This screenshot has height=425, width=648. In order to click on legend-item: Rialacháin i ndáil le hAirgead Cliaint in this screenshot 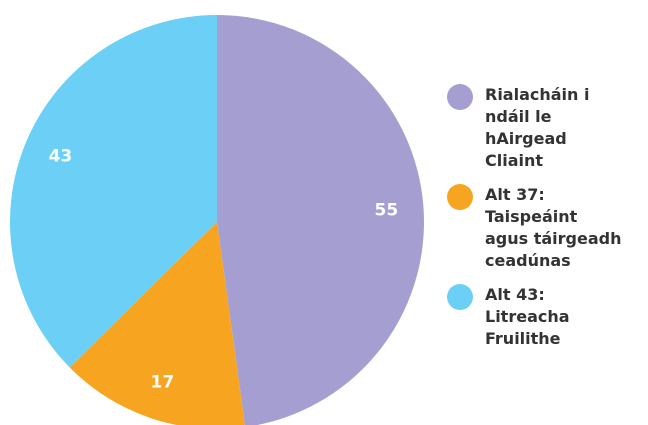, I will do `click(544, 128)`.